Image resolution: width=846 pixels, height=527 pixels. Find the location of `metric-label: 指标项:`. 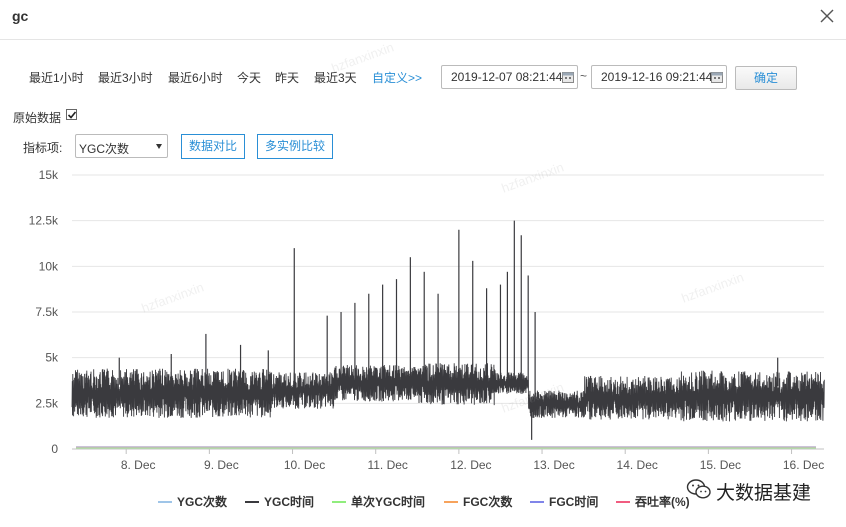

metric-label: 指标项: is located at coordinates (43, 148).